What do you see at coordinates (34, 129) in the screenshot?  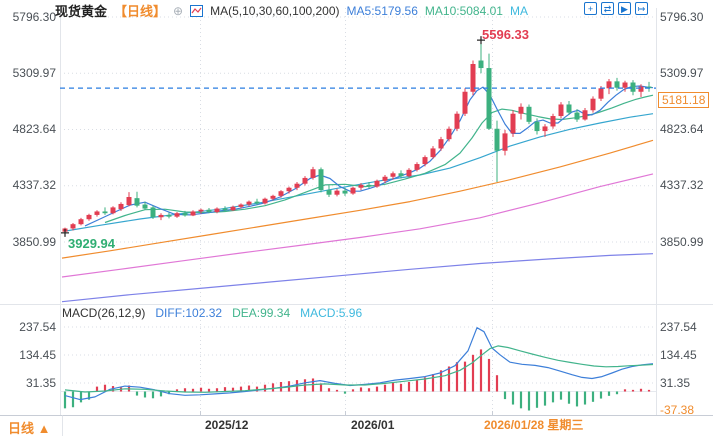 I see `y-label-left: 4823.64` at bounding box center [34, 129].